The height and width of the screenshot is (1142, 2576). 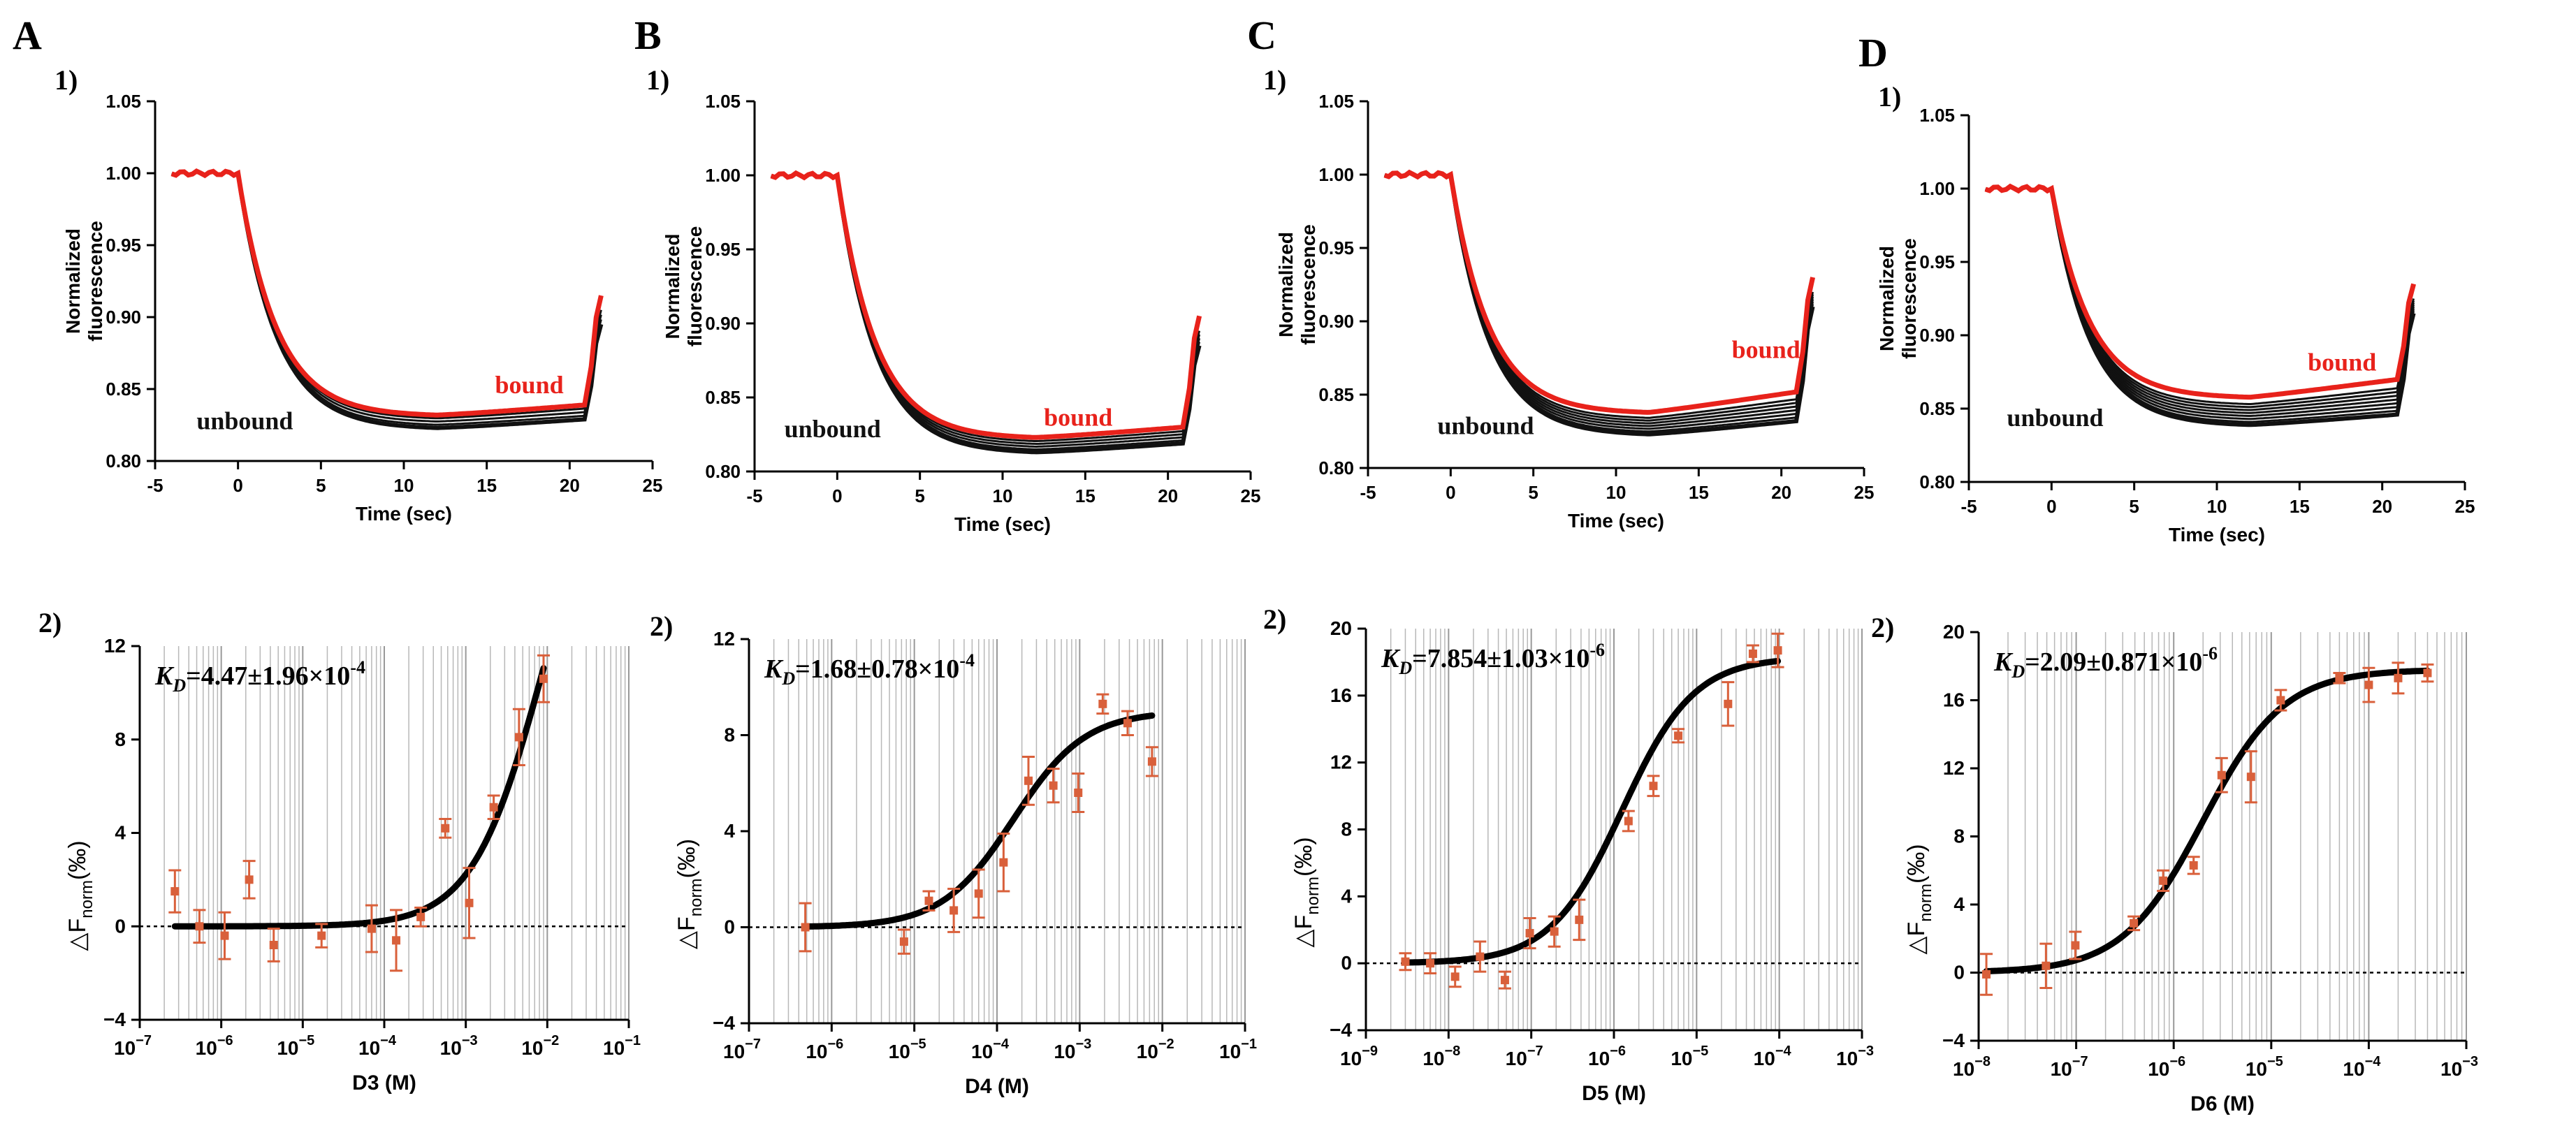 What do you see at coordinates (123, 245) in the screenshot?
I see `y-tick-label: 0.95` at bounding box center [123, 245].